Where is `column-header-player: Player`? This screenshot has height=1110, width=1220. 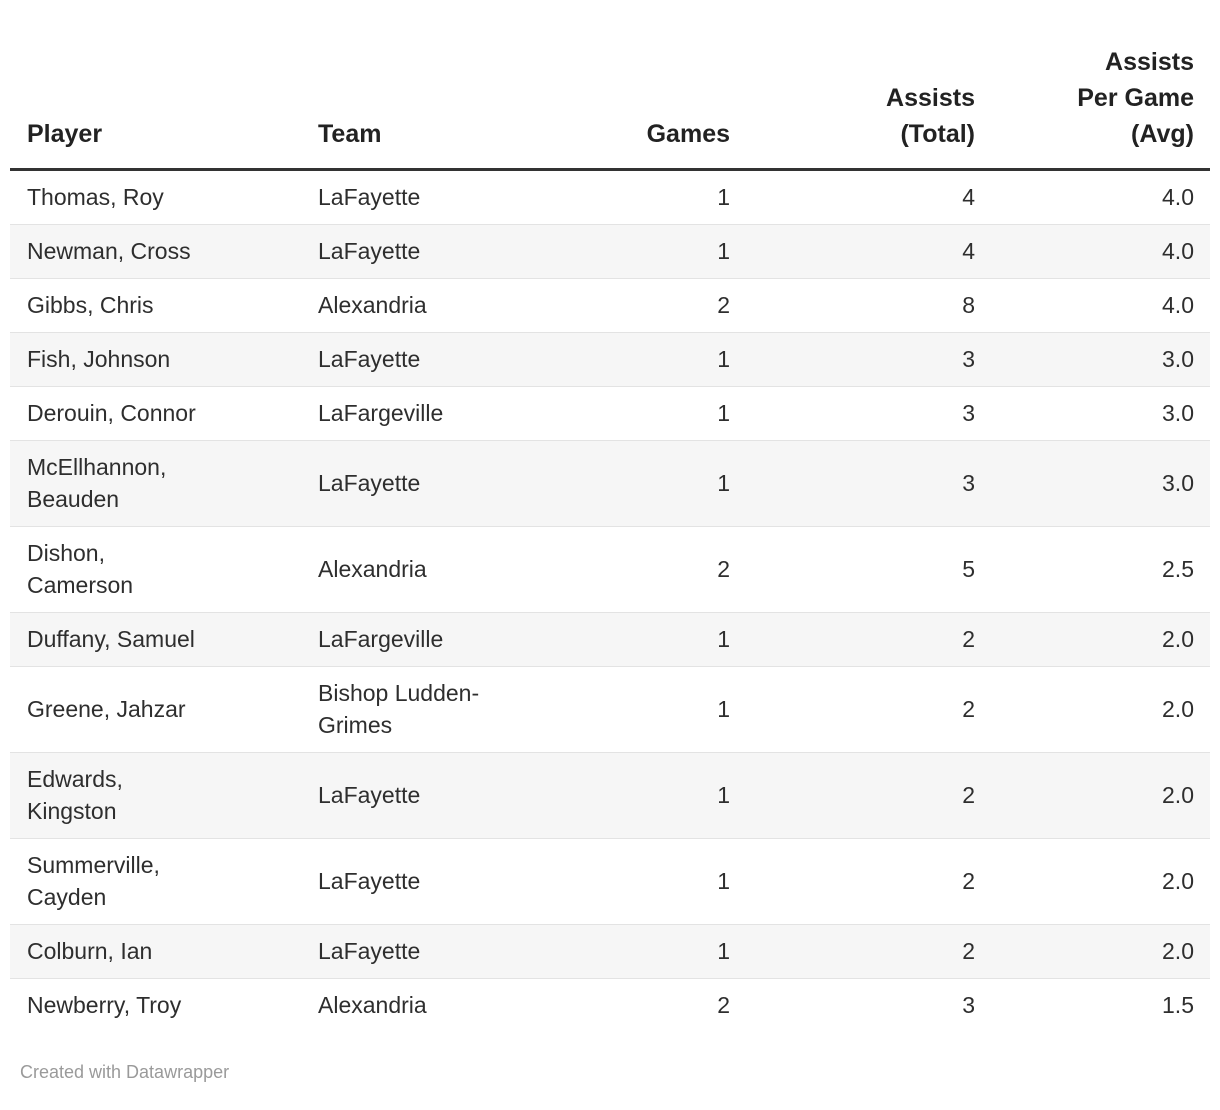 column-header-player: Player is located at coordinates (155, 97).